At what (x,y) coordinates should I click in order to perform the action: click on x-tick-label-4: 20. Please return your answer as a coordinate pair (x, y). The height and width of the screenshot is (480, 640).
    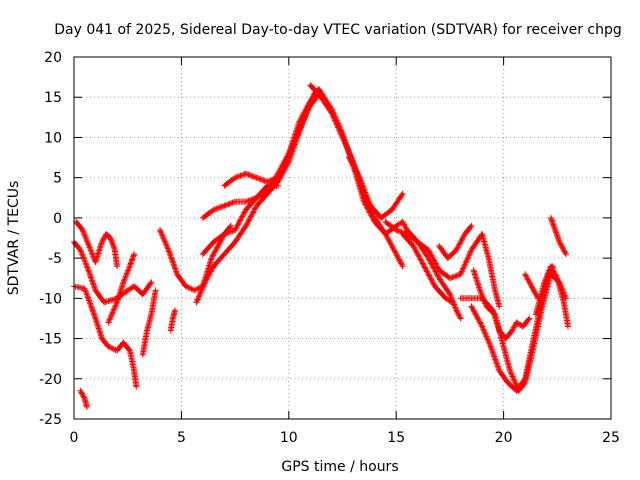
    Looking at the image, I should click on (504, 438).